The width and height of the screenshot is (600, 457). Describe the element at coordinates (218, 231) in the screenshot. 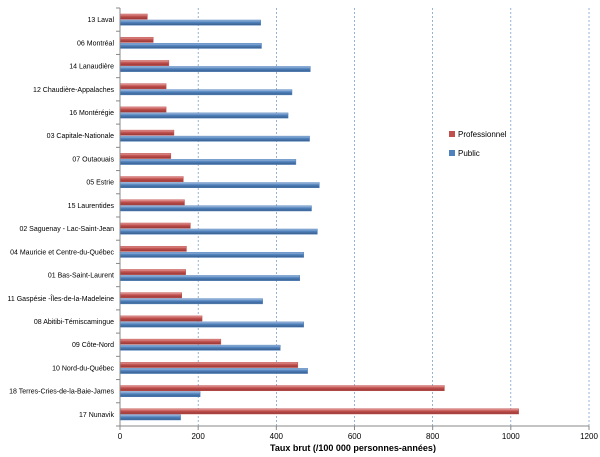

I see `bar-public-02-saguenay-lac-saint-jean` at that location.